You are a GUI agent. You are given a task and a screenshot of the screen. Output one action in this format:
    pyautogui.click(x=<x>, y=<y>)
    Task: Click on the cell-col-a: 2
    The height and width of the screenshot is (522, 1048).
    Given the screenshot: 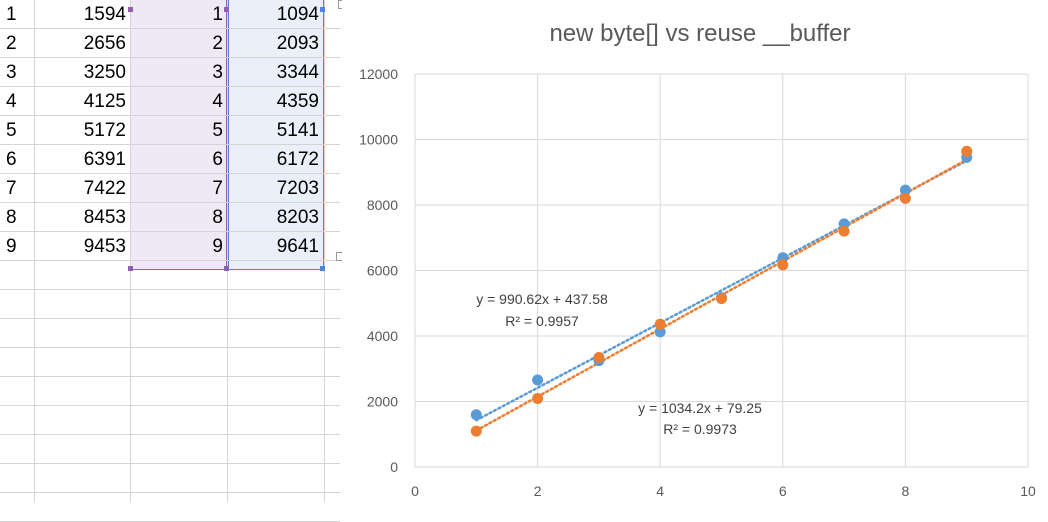 What is the action you would take?
    pyautogui.click(x=11, y=43)
    